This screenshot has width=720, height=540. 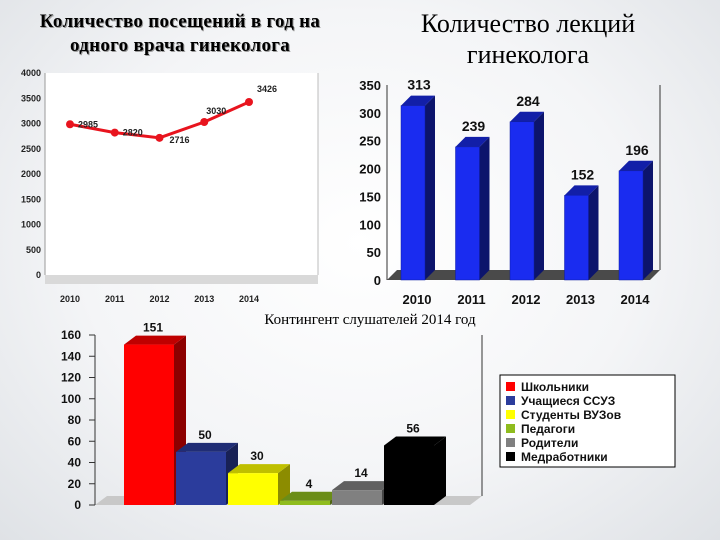 What do you see at coordinates (564, 457) in the screenshot?
I see `legend-label: Медработники` at bounding box center [564, 457].